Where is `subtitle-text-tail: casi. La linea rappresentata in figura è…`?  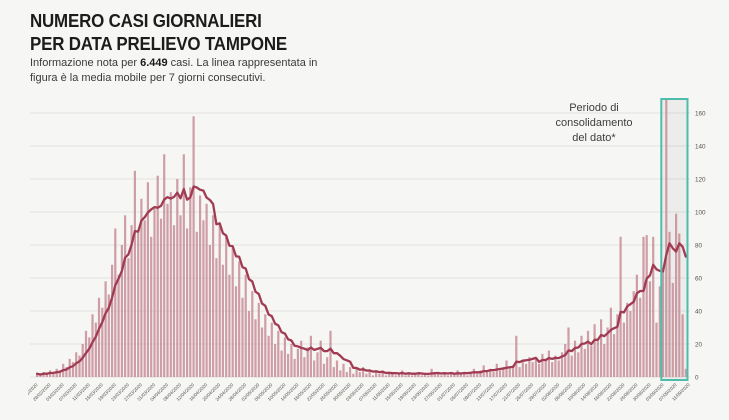
subtitle-text-tail: casi. La linea rappresentata in figura è… is located at coordinates (174, 70).